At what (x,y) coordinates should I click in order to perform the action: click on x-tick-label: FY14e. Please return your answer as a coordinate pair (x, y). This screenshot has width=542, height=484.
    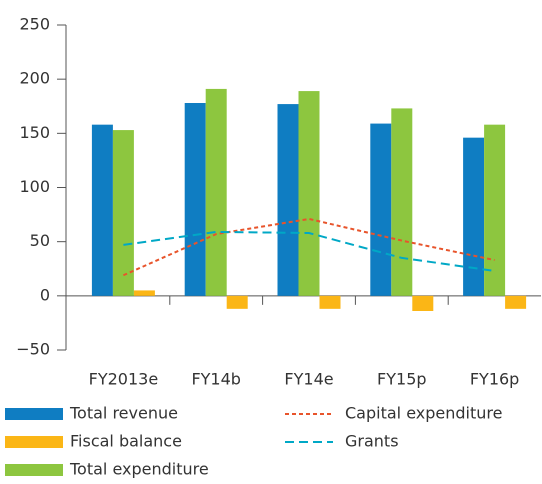
    Looking at the image, I should click on (308, 379).